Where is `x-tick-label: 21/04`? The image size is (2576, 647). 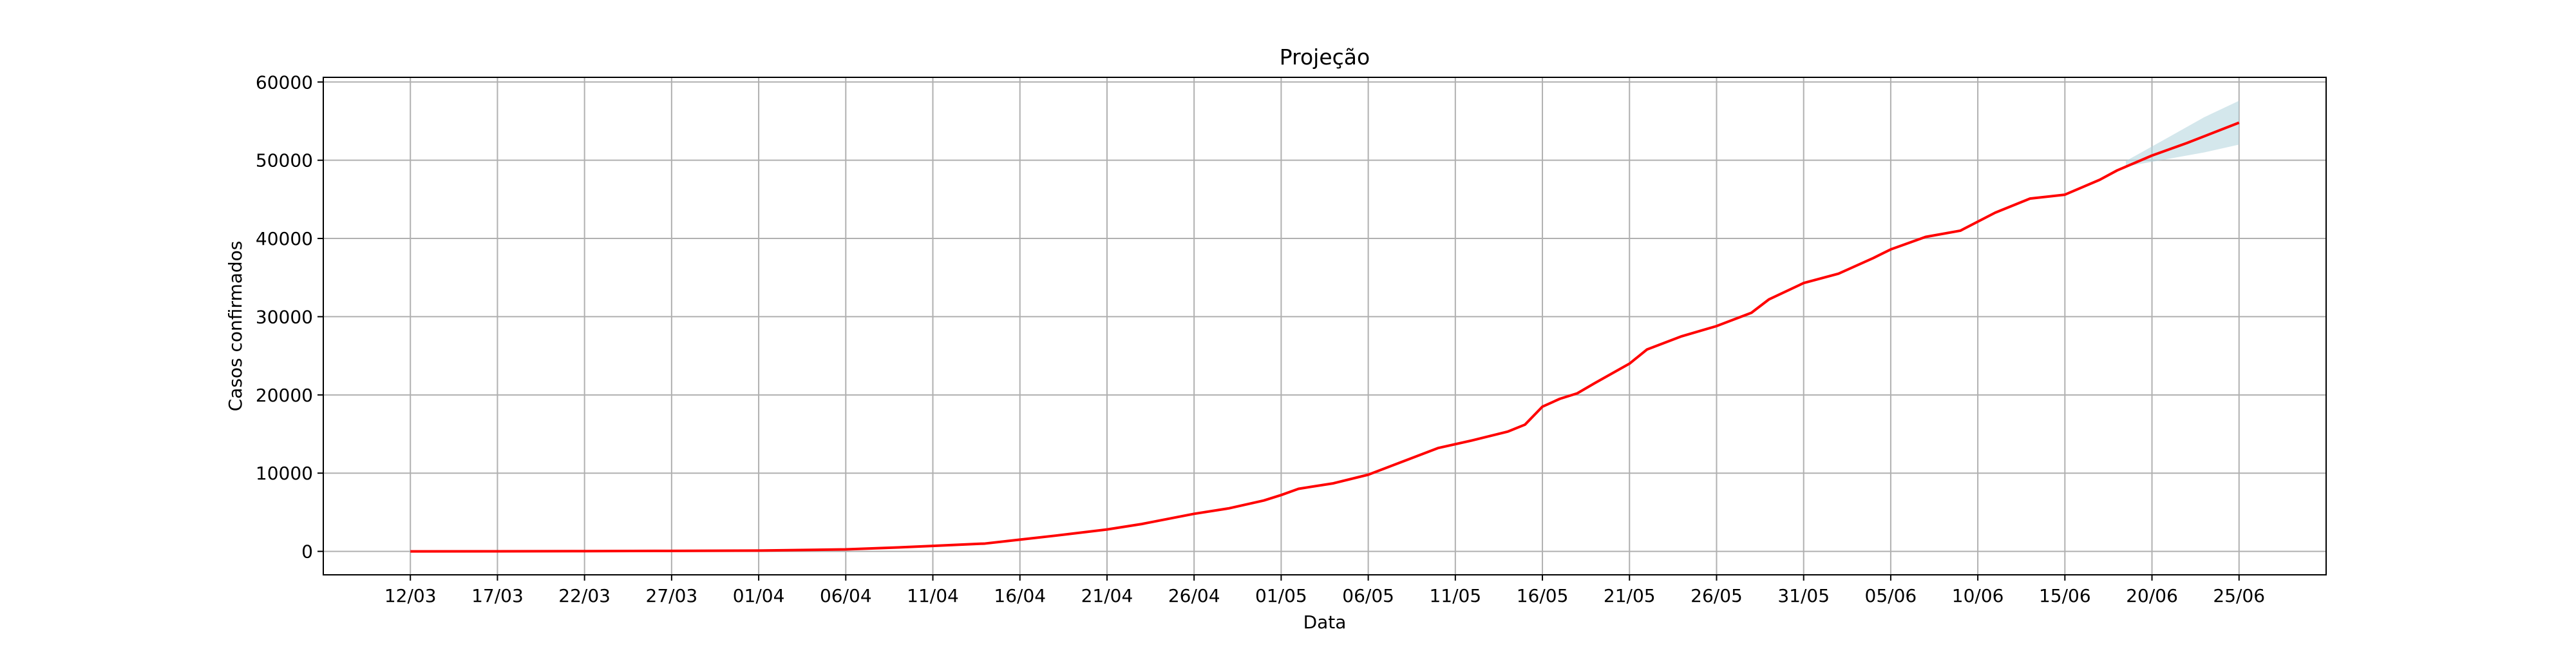
x-tick-label: 21/04 is located at coordinates (1107, 595).